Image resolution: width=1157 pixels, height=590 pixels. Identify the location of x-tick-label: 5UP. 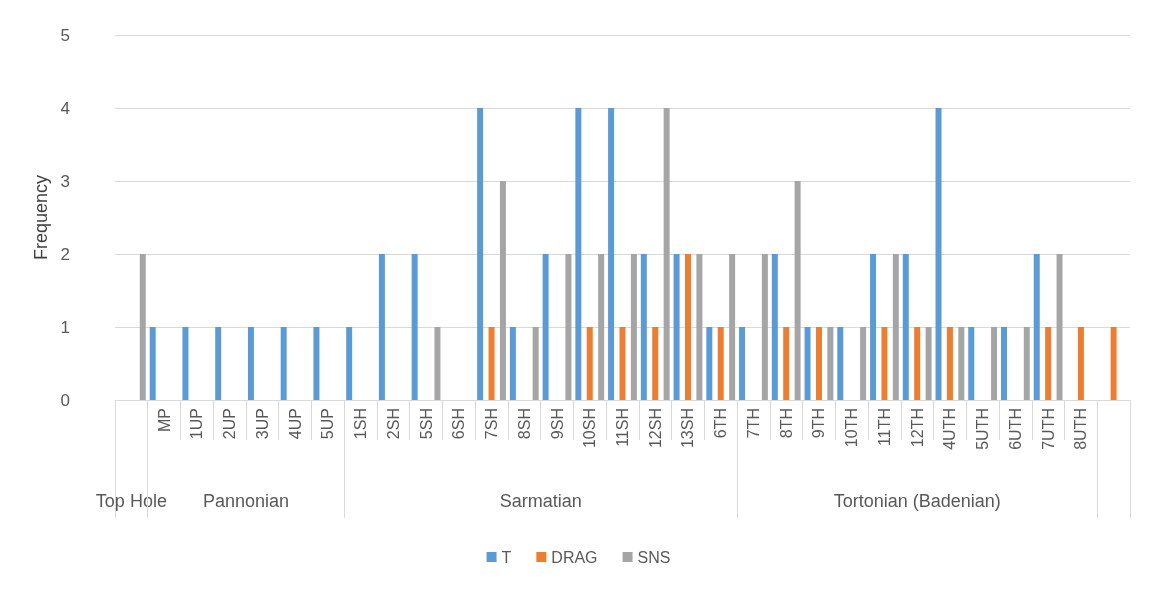
(328, 424).